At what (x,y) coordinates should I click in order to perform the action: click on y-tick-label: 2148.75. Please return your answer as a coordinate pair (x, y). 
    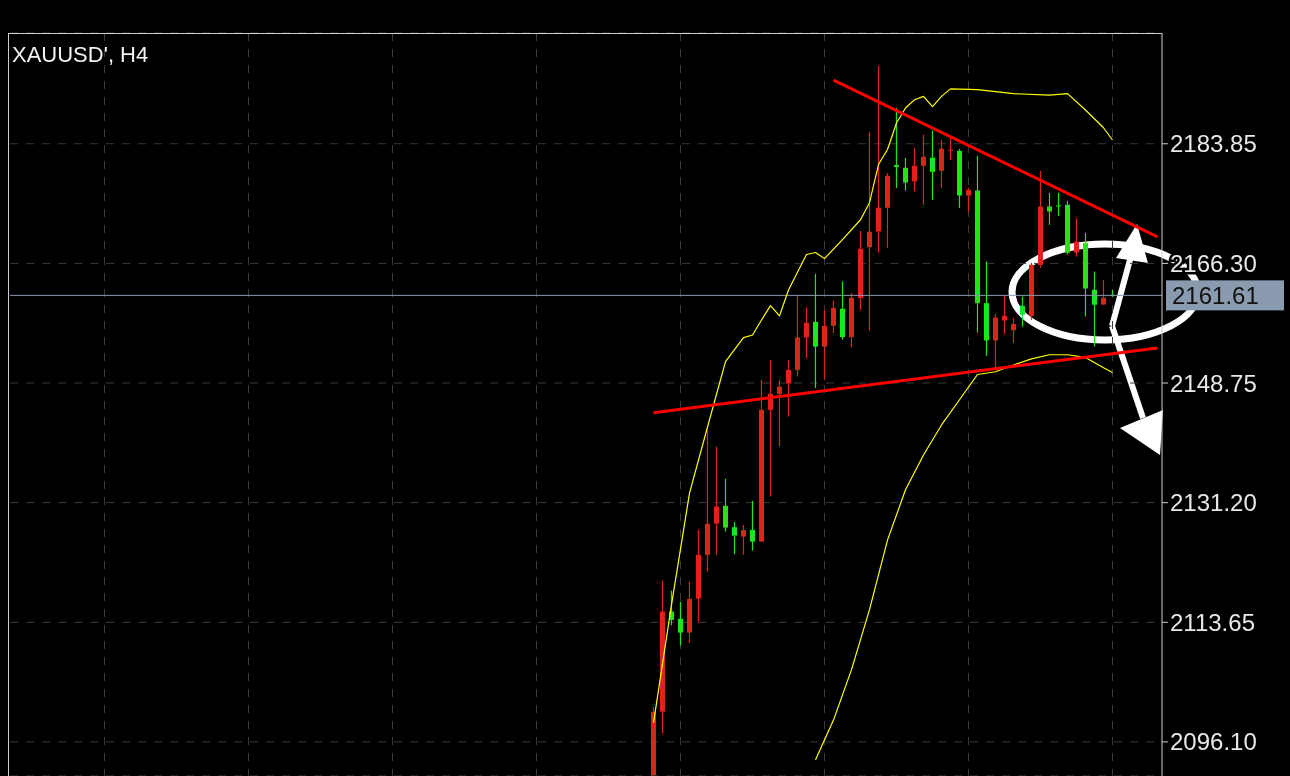
    Looking at the image, I should click on (1213, 383).